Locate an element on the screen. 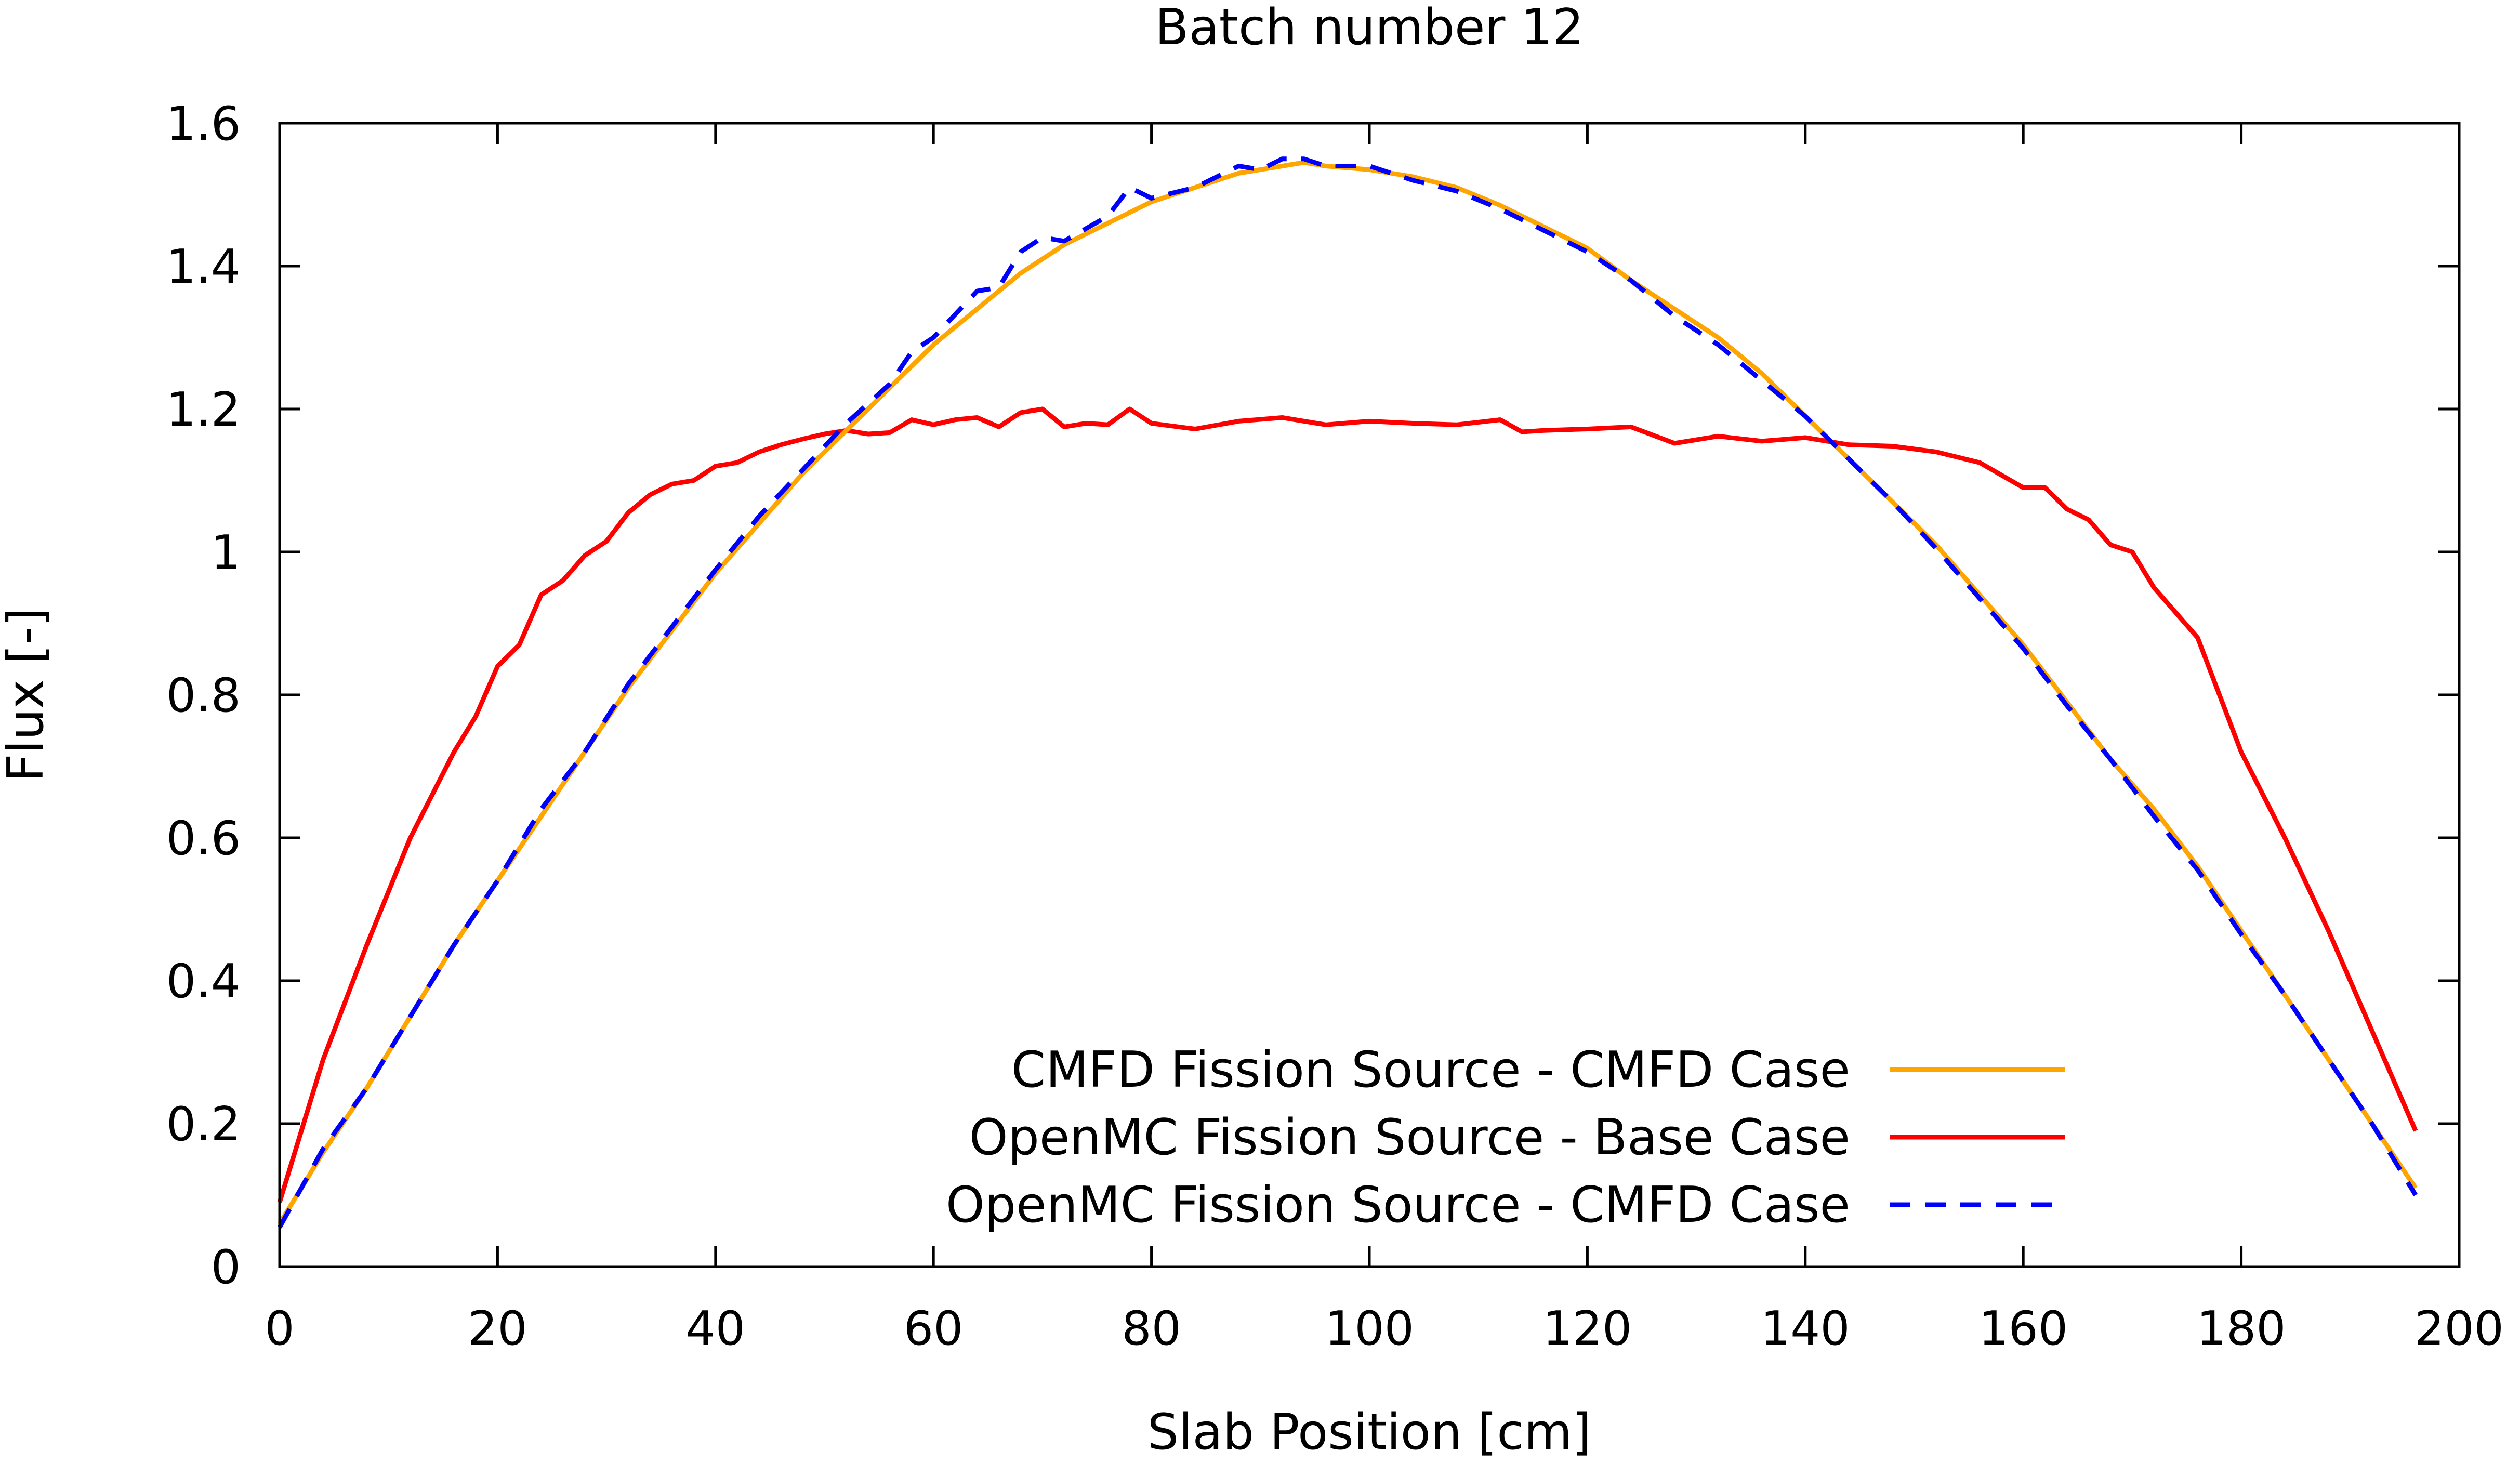 This screenshot has width=2520, height=1463. y-tick-label: 0.6 is located at coordinates (203, 838).